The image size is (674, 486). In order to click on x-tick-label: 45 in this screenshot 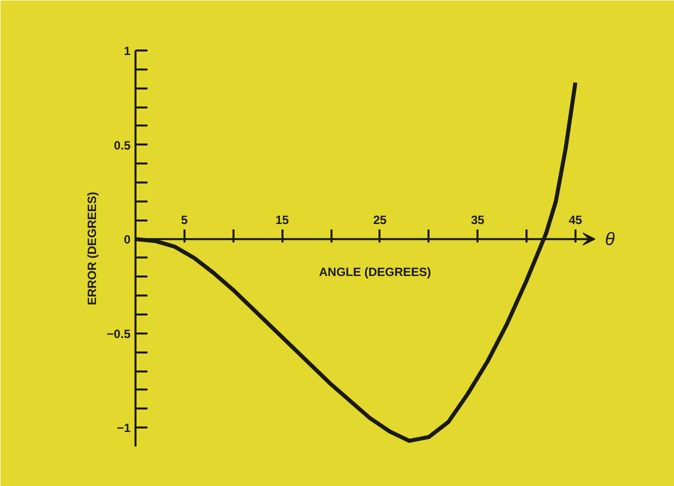, I will do `click(575, 220)`.